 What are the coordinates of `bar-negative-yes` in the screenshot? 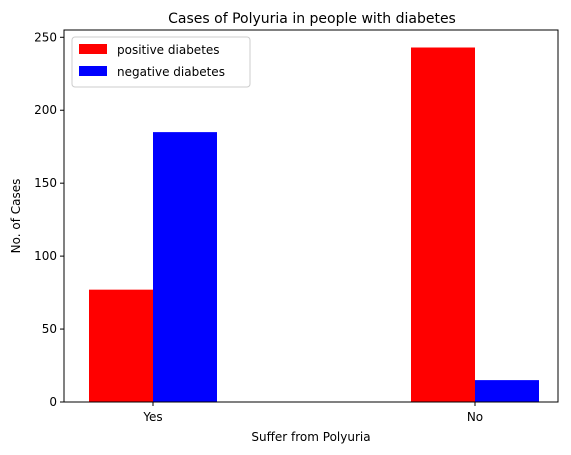 It's located at (185, 267).